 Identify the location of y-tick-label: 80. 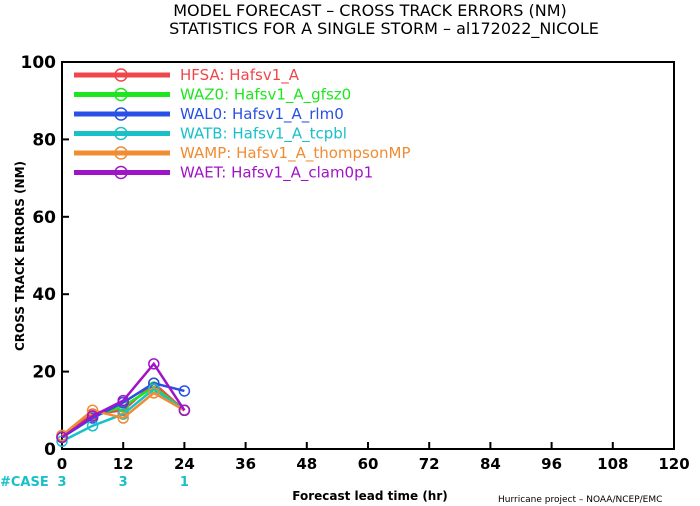
(44, 140).